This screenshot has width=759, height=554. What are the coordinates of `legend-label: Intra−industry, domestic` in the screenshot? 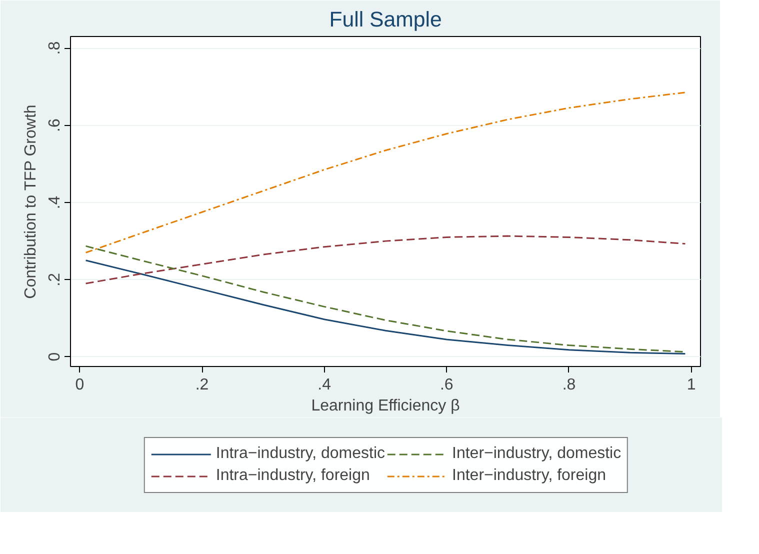 It's located at (300, 453).